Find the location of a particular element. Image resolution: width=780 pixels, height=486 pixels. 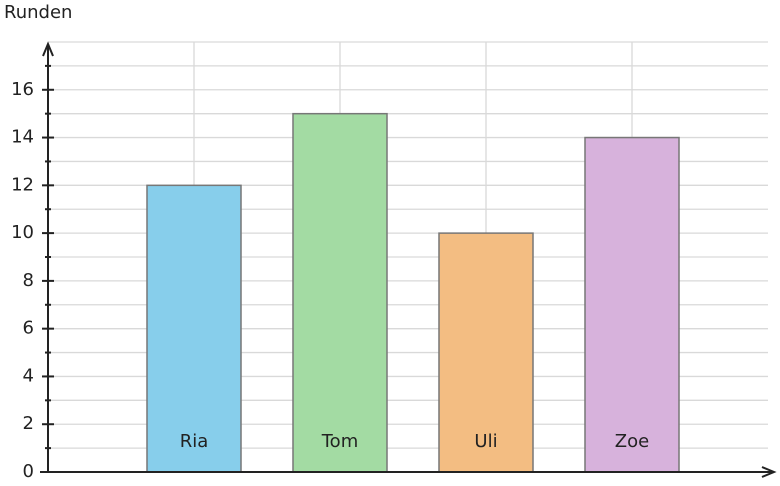

y-tick-label: 12 is located at coordinates (22, 184).